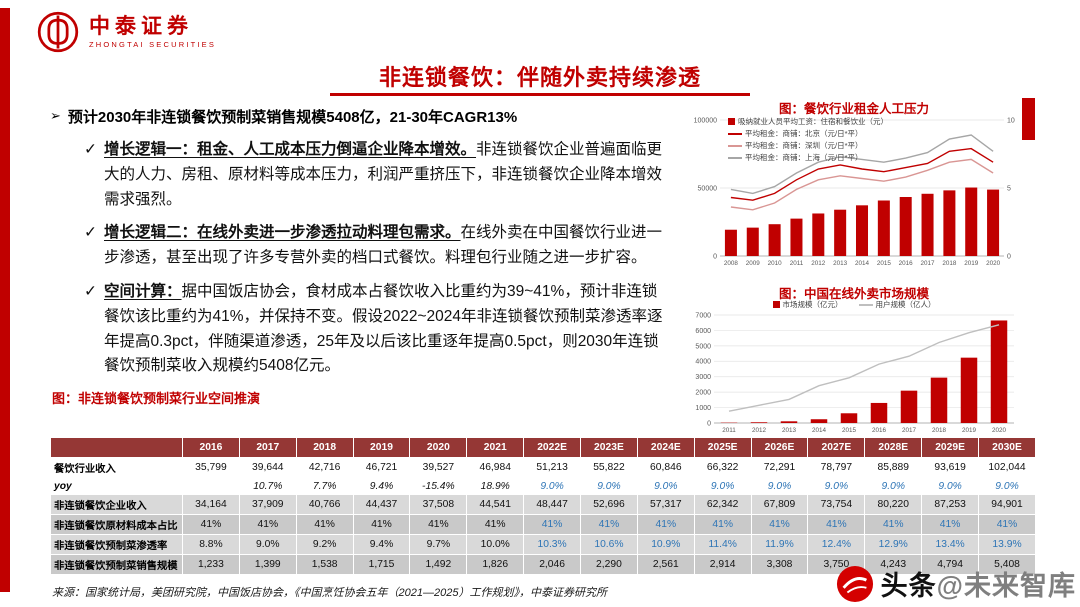  What do you see at coordinates (808, 133) in the screenshot?
I see `legend-item: 平均租金：商铺：北京（元/日*平）` at bounding box center [808, 133].